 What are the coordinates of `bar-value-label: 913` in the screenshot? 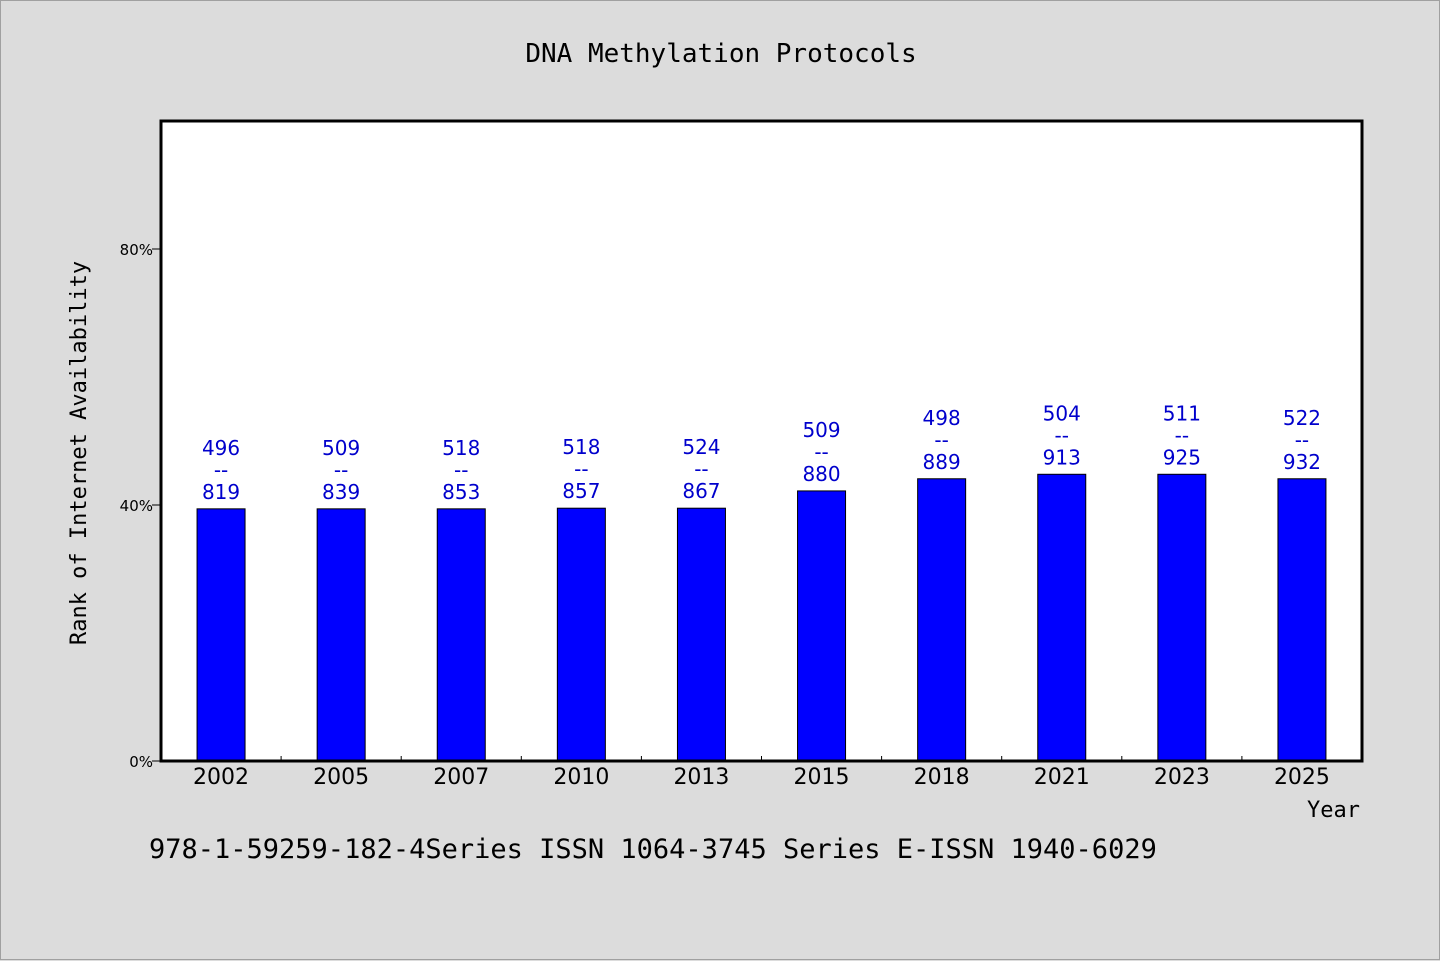 It's located at (1062, 457).